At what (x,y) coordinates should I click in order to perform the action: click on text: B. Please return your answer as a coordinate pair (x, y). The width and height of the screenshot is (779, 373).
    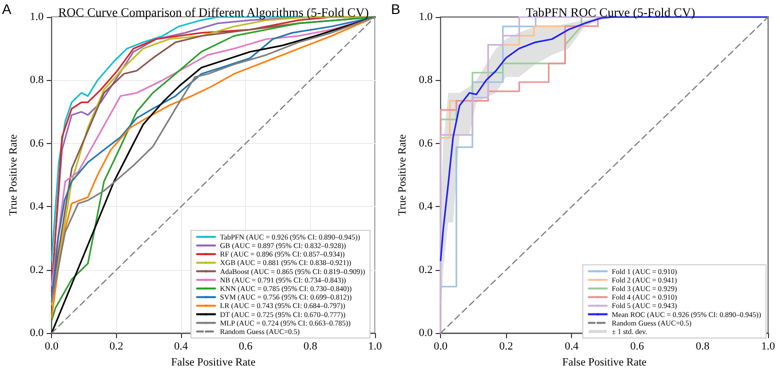
    Looking at the image, I should click on (395, 9).